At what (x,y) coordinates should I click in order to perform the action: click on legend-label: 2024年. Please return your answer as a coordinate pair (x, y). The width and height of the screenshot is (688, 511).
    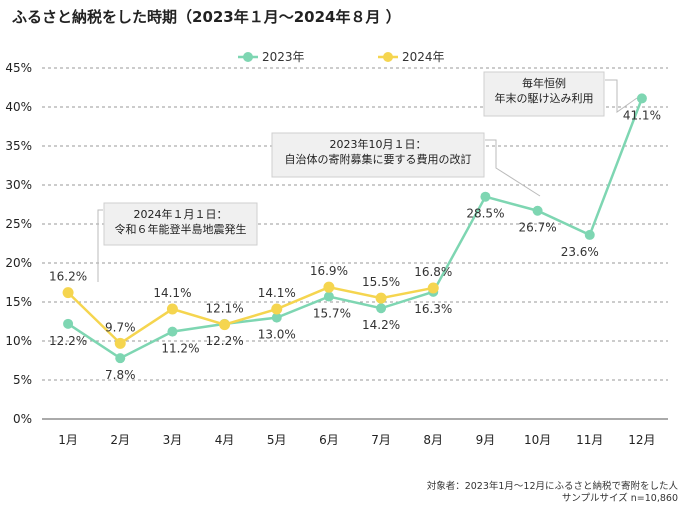
    Looking at the image, I should click on (423, 57).